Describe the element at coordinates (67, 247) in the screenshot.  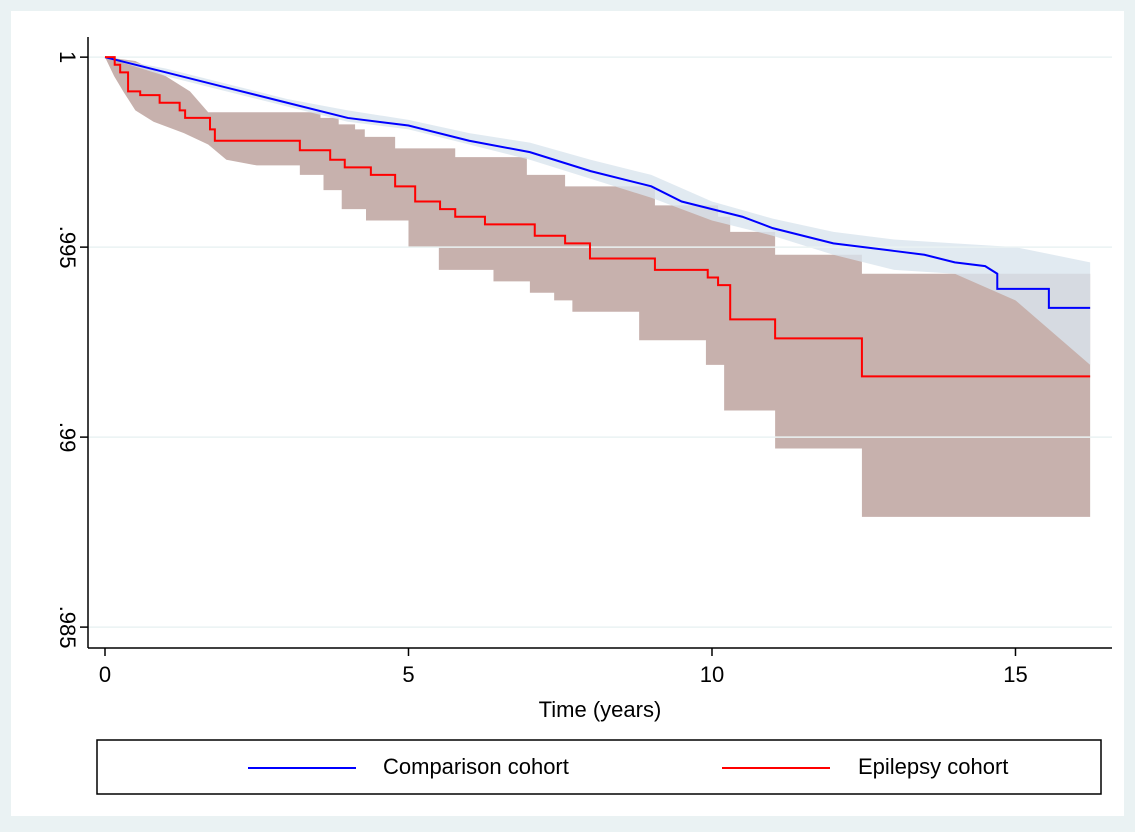
I see `y-tick-label: .995` at that location.